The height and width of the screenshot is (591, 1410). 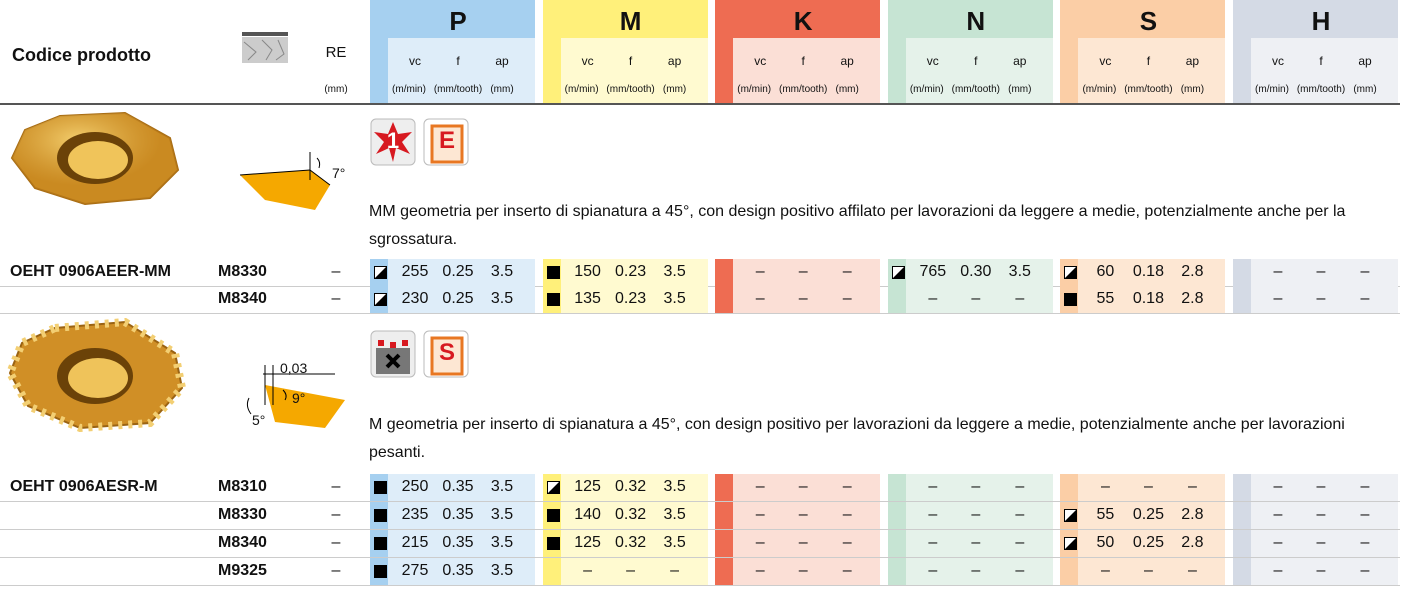 What do you see at coordinates (294, 368) in the screenshot?
I see `angle-label: 0,03` at bounding box center [294, 368].